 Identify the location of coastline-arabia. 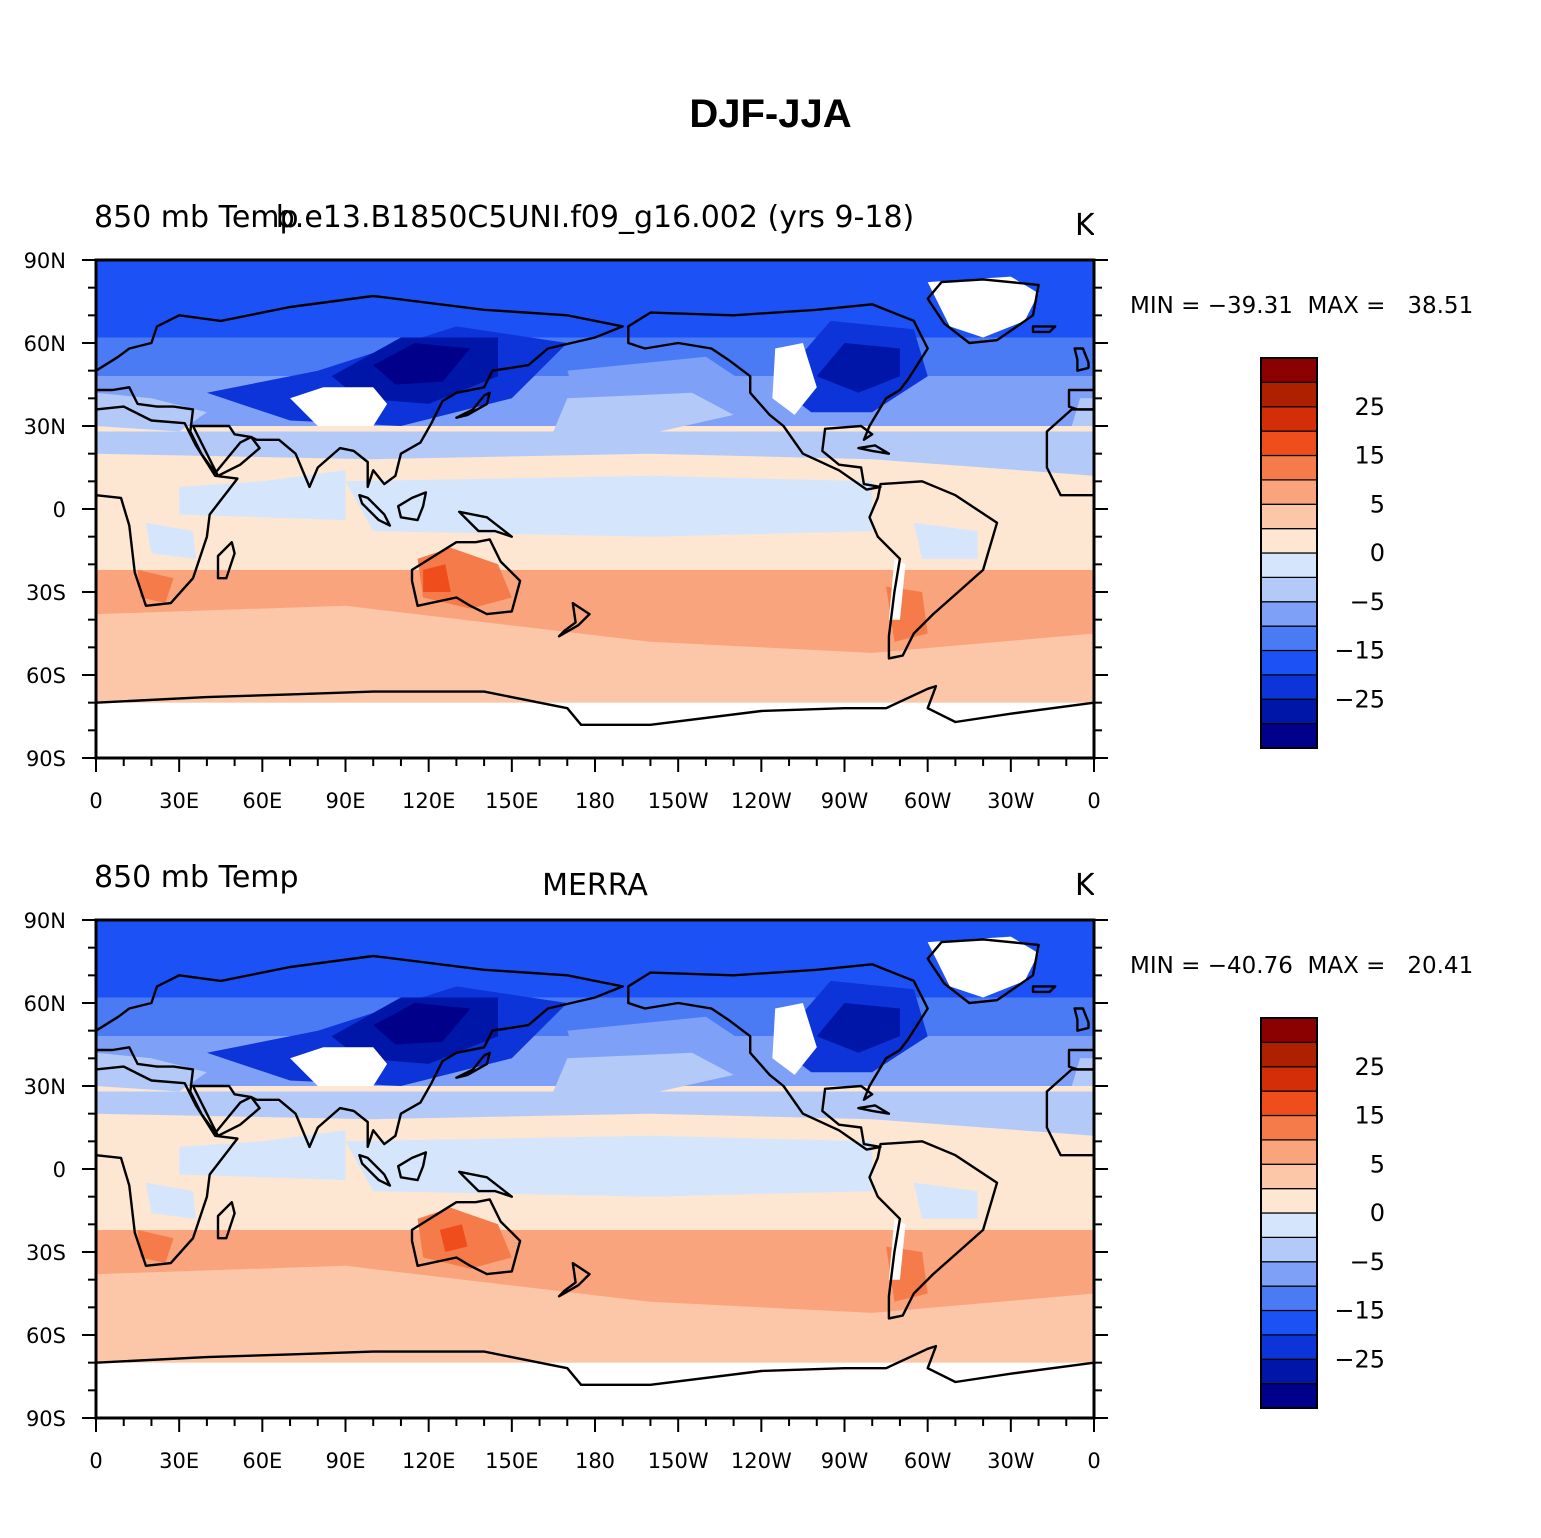
(226, 450).